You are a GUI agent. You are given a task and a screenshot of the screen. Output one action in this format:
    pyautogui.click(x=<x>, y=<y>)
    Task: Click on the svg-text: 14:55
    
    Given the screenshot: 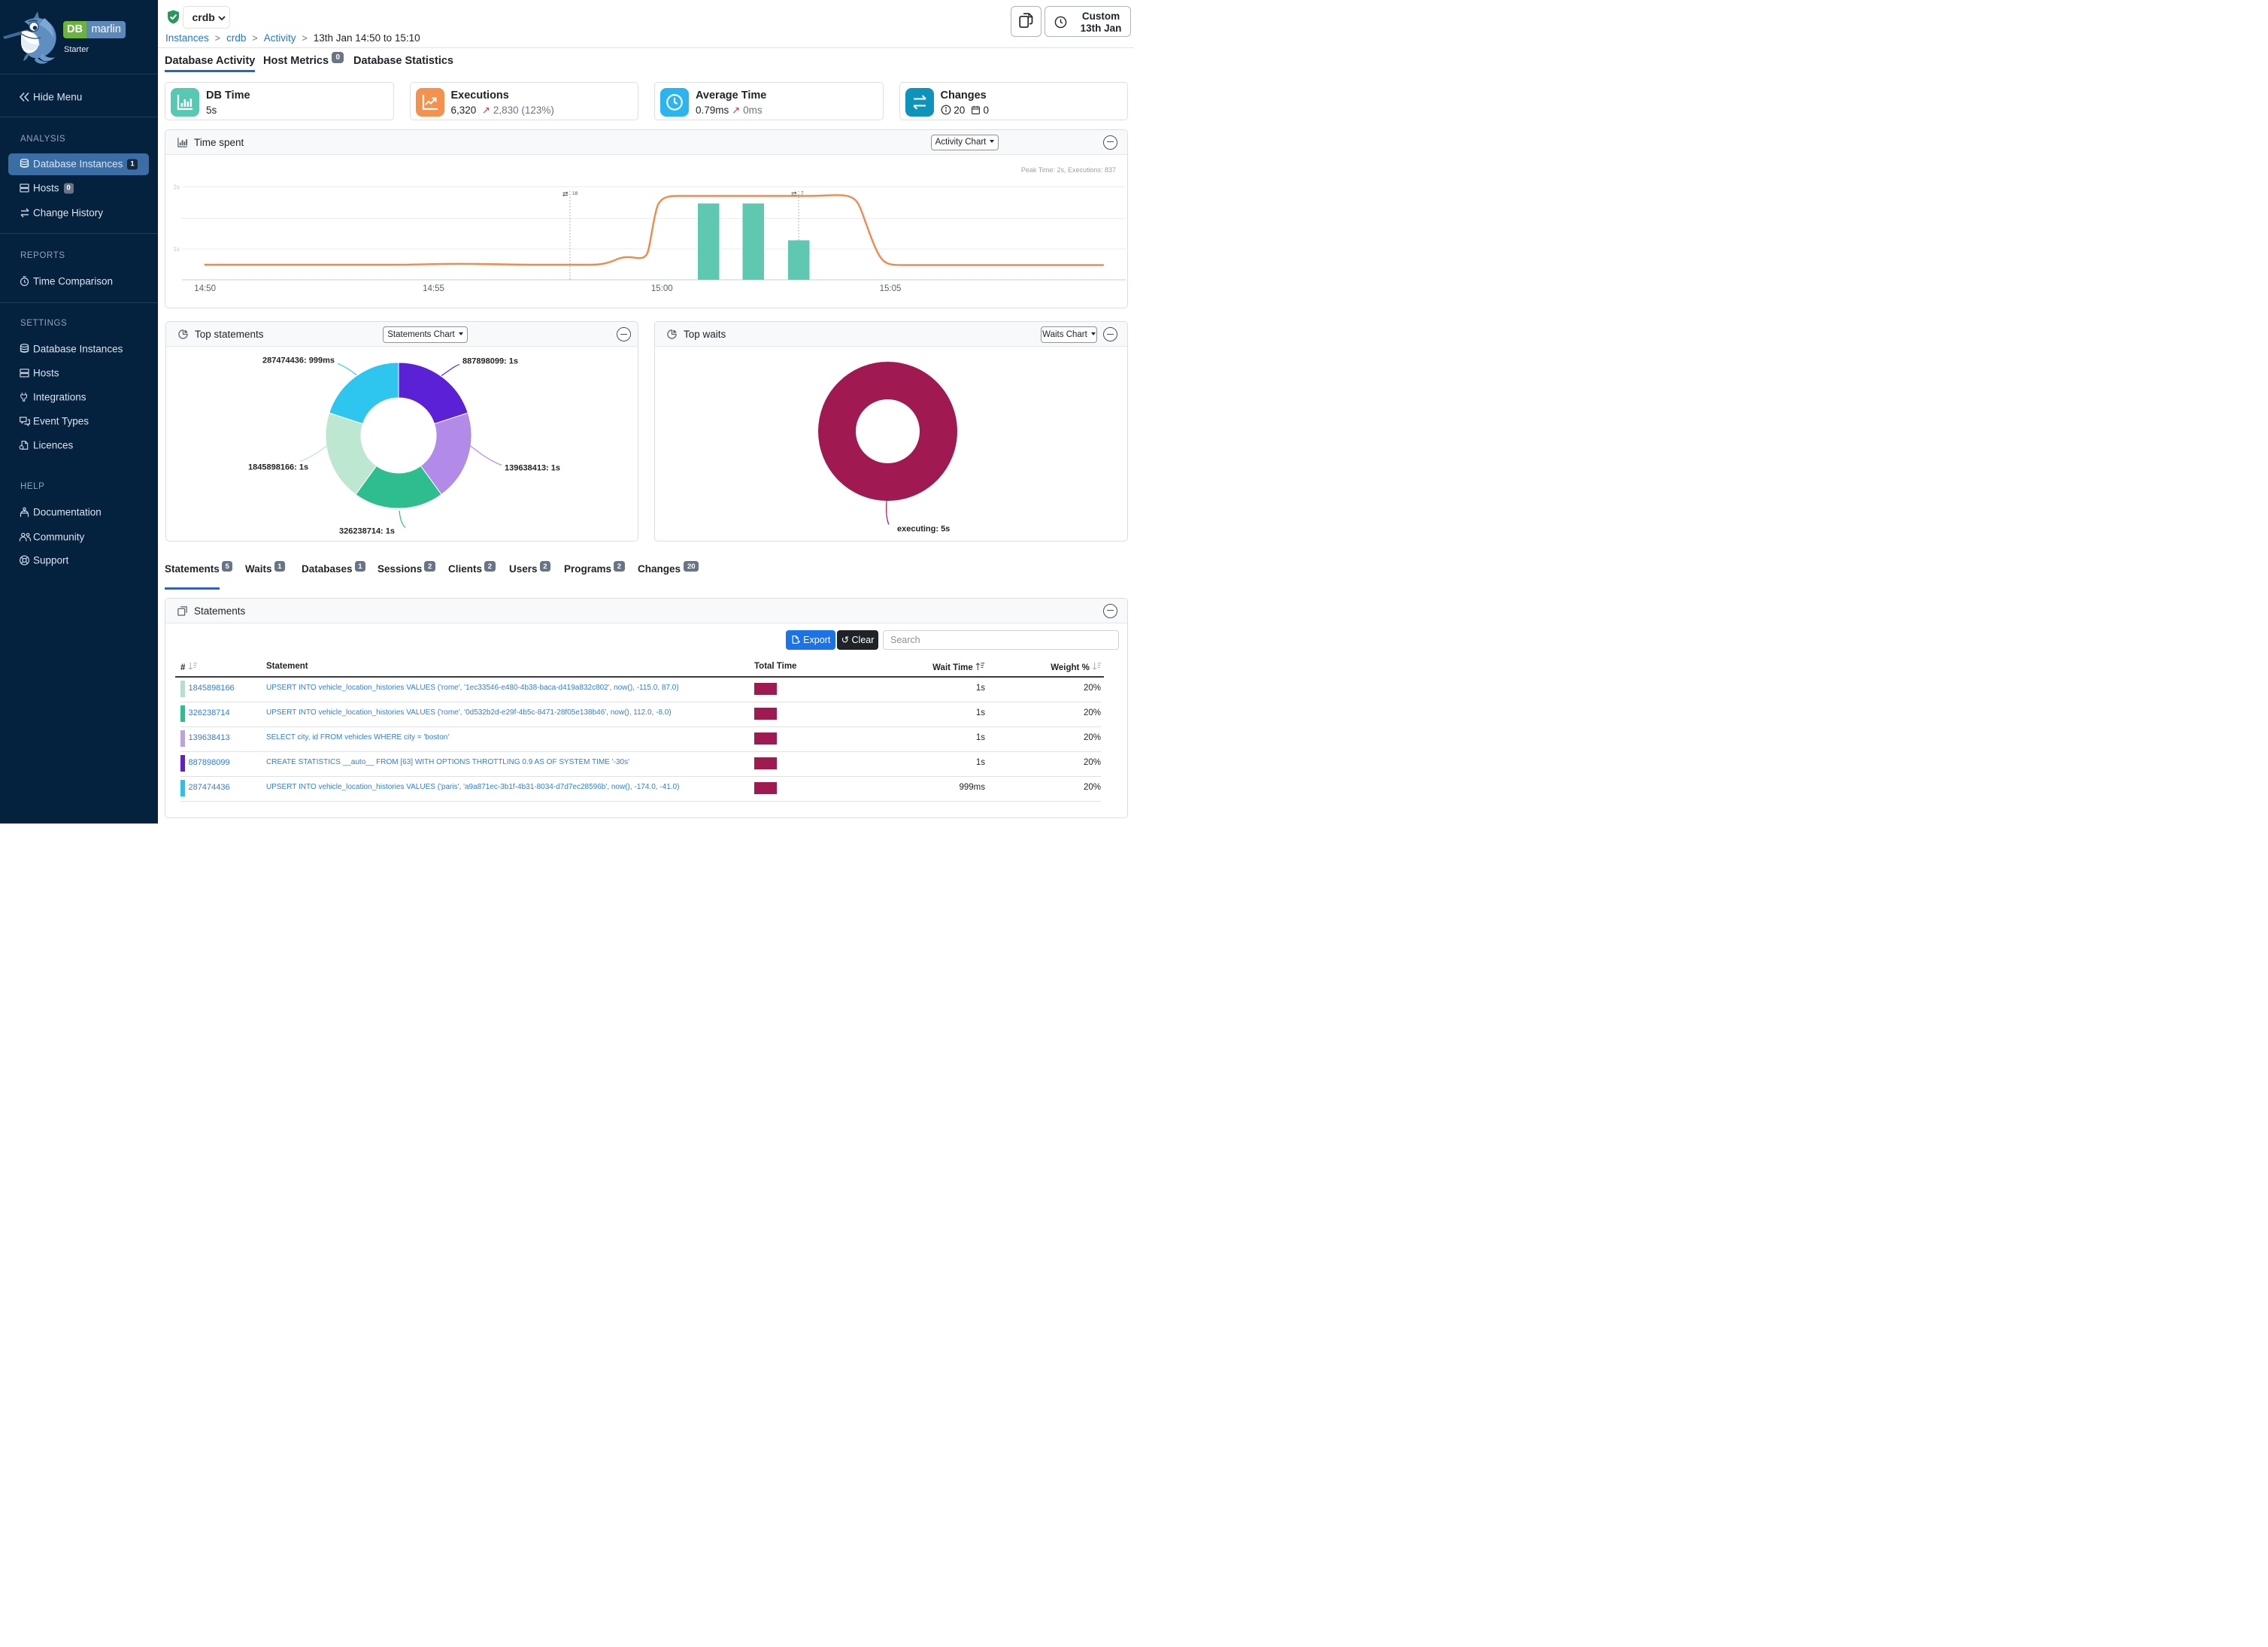 What is the action you would take?
    pyautogui.click(x=433, y=288)
    